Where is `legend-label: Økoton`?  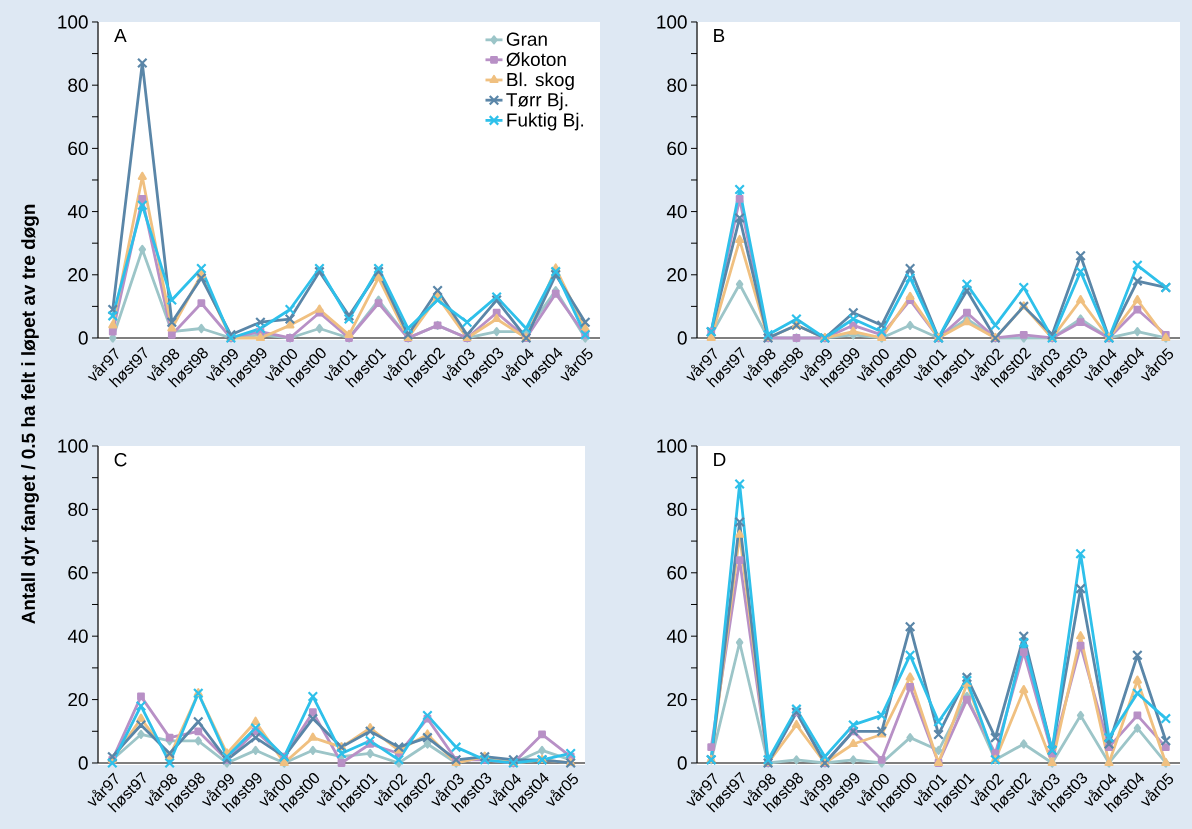
legend-label: Økoton is located at coordinates (536, 59).